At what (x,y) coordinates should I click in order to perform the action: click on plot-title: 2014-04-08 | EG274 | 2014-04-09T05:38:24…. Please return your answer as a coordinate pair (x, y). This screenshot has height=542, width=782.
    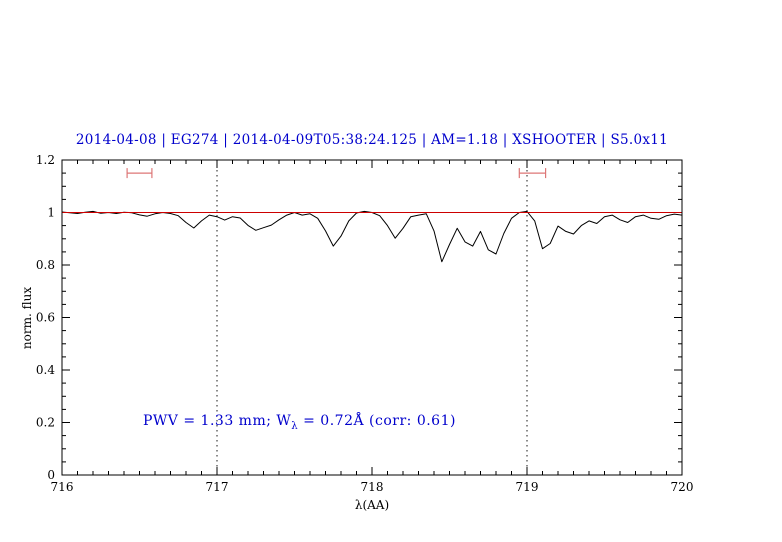
    Looking at the image, I should click on (372, 140).